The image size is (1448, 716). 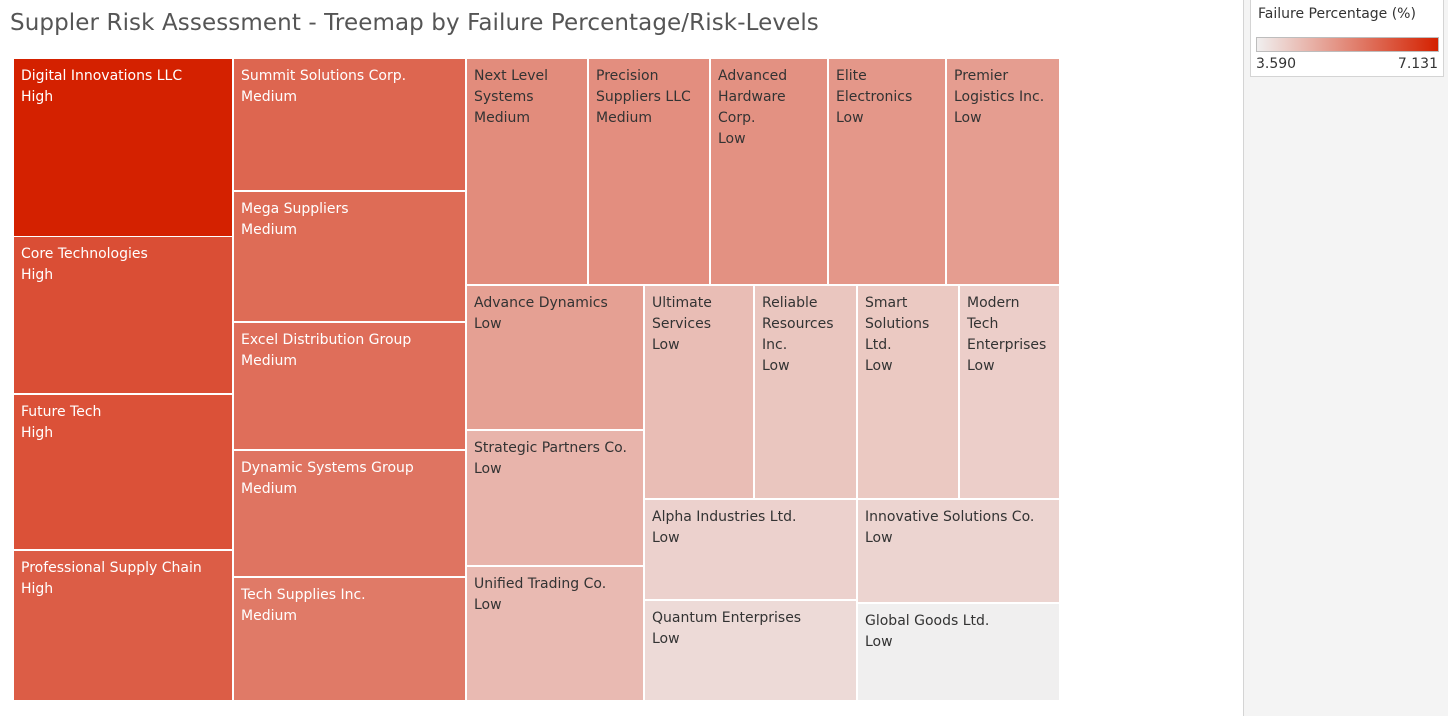 I want to click on tile-supplier-label: Professional Supply Chain, so click(x=111, y=568).